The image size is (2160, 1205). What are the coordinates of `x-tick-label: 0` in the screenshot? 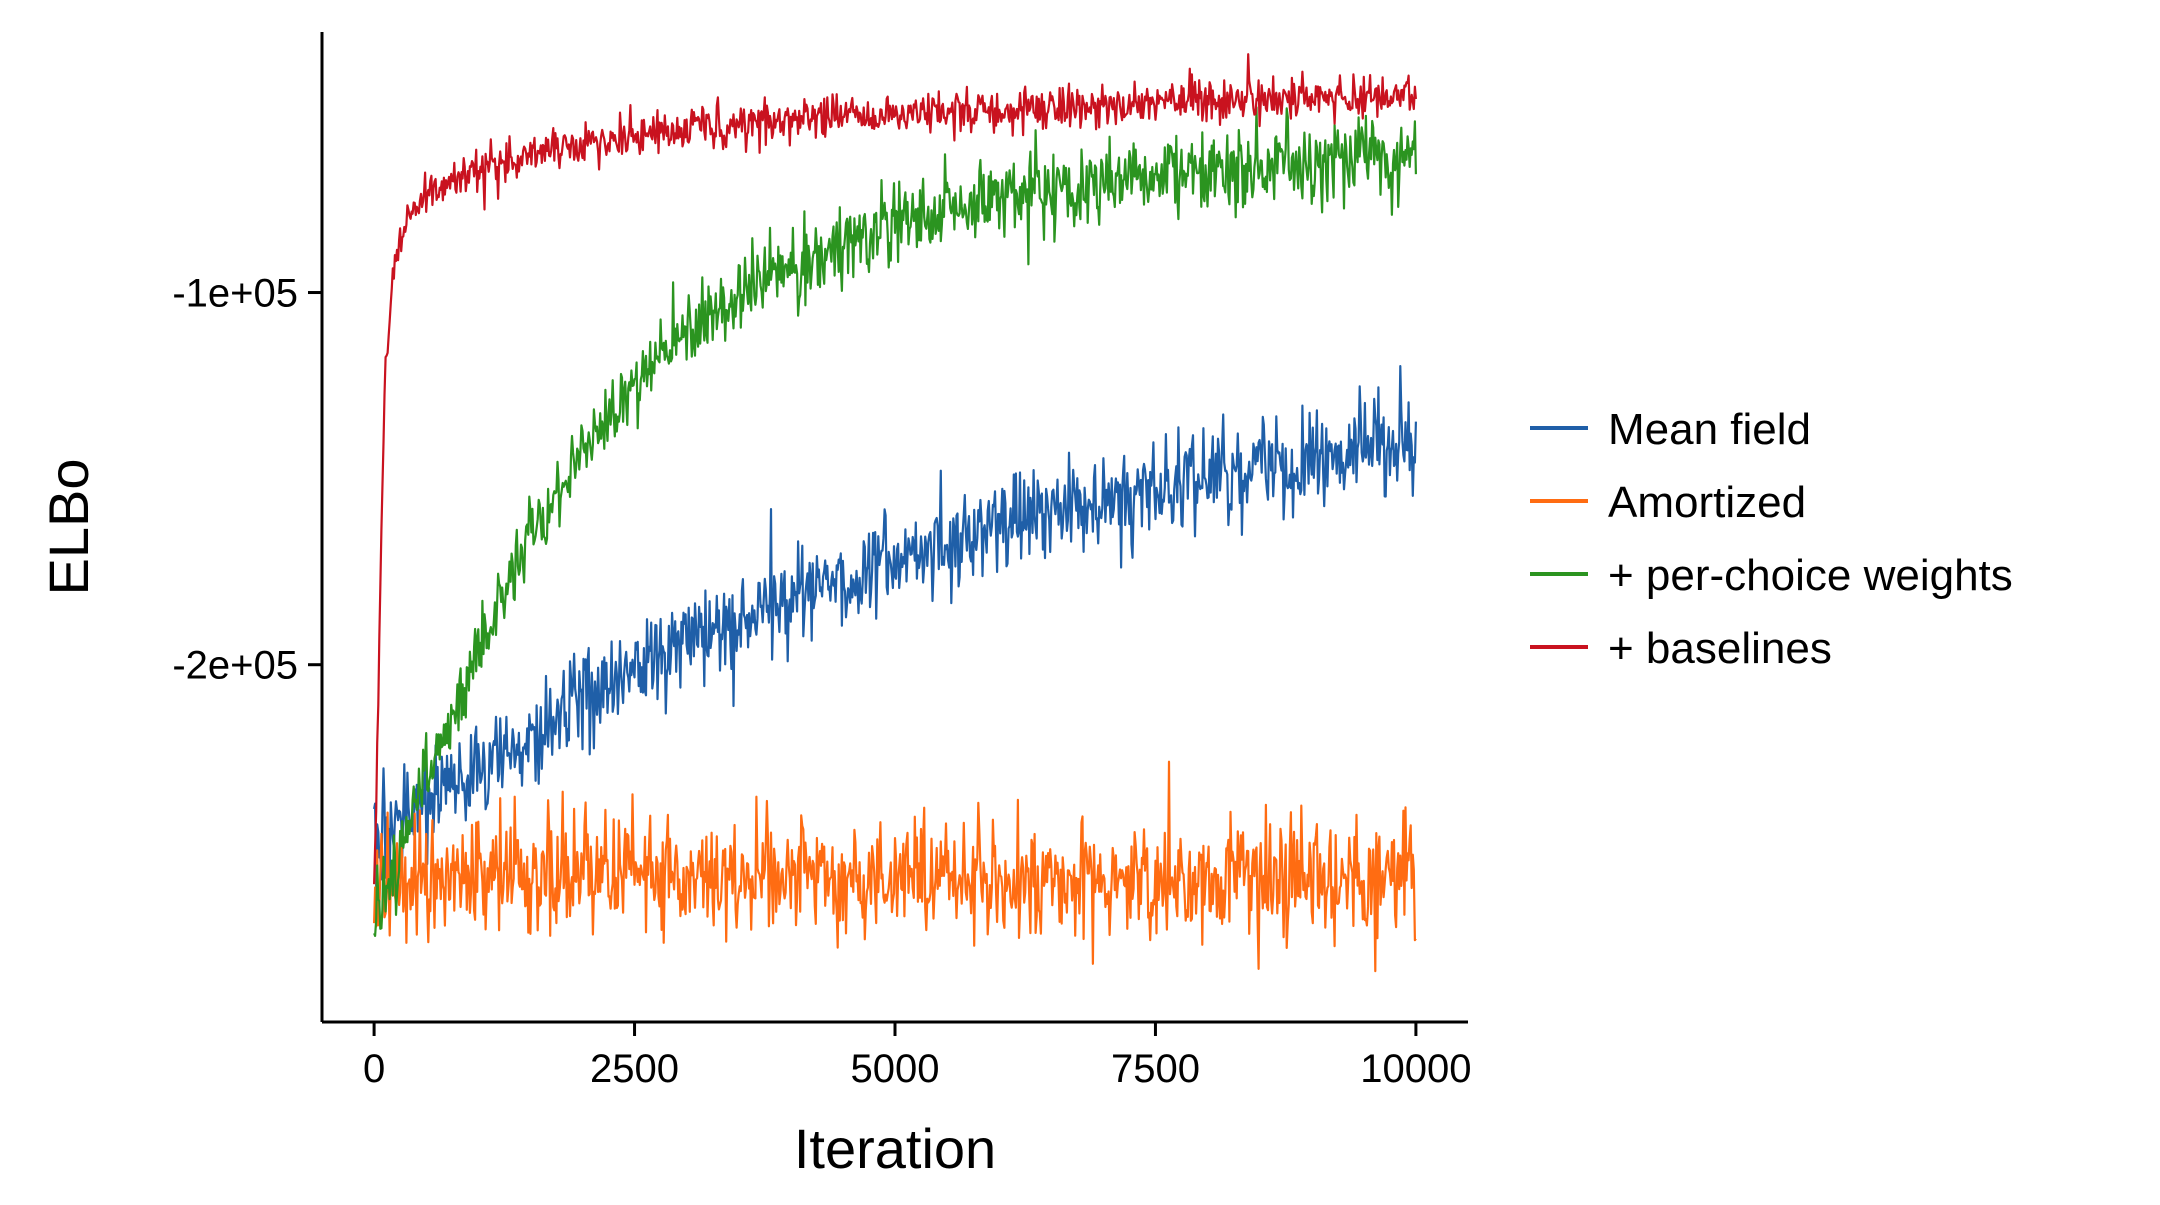 It's located at (374, 1069).